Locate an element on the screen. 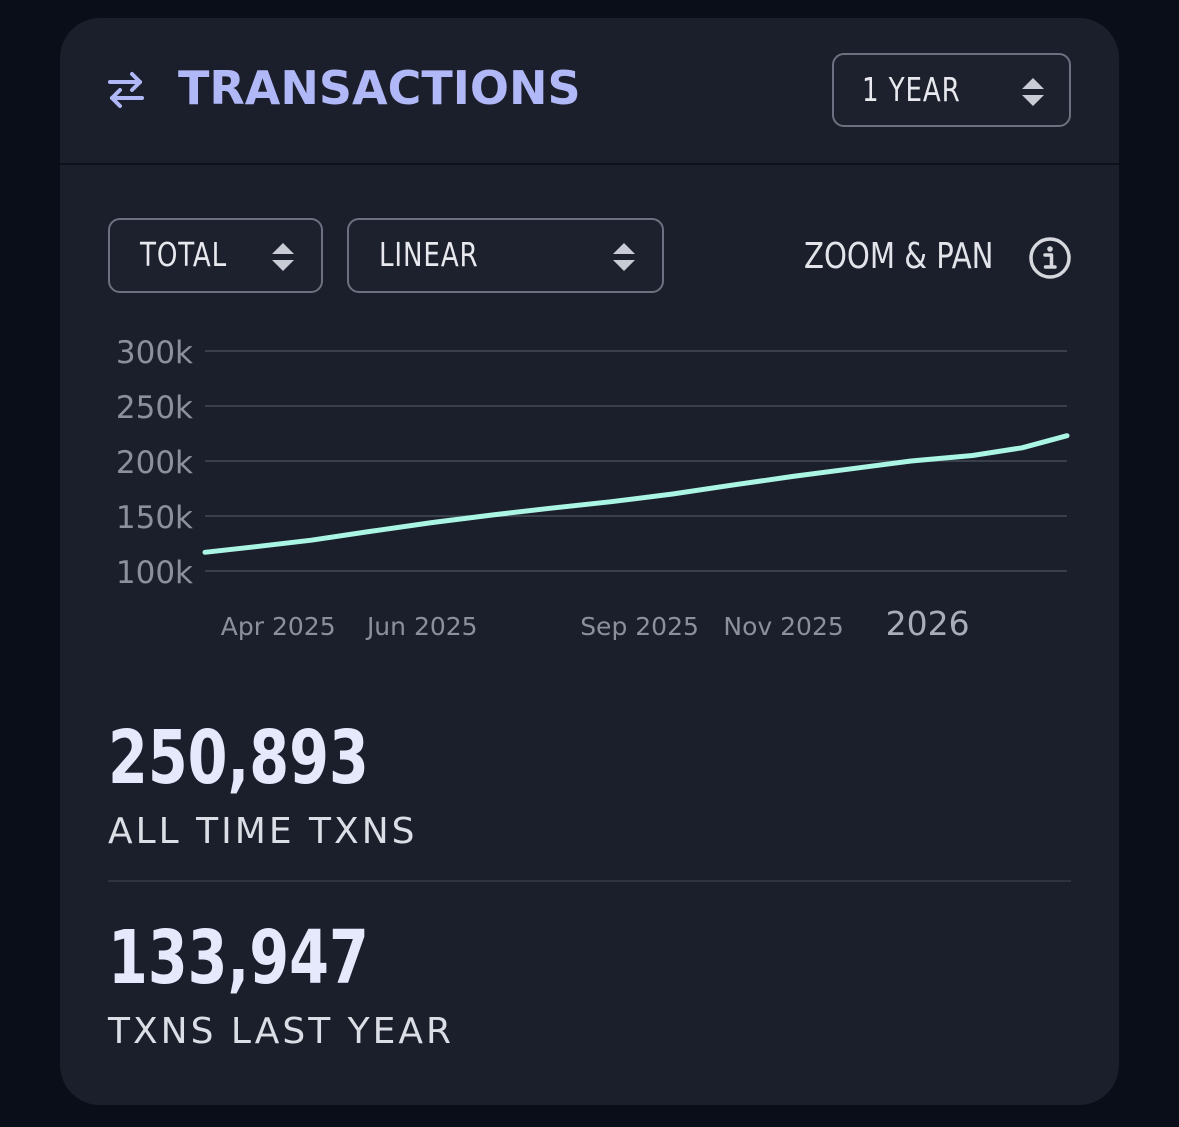 The image size is (1179, 1127). y-tick-label: 100k is located at coordinates (154, 573).